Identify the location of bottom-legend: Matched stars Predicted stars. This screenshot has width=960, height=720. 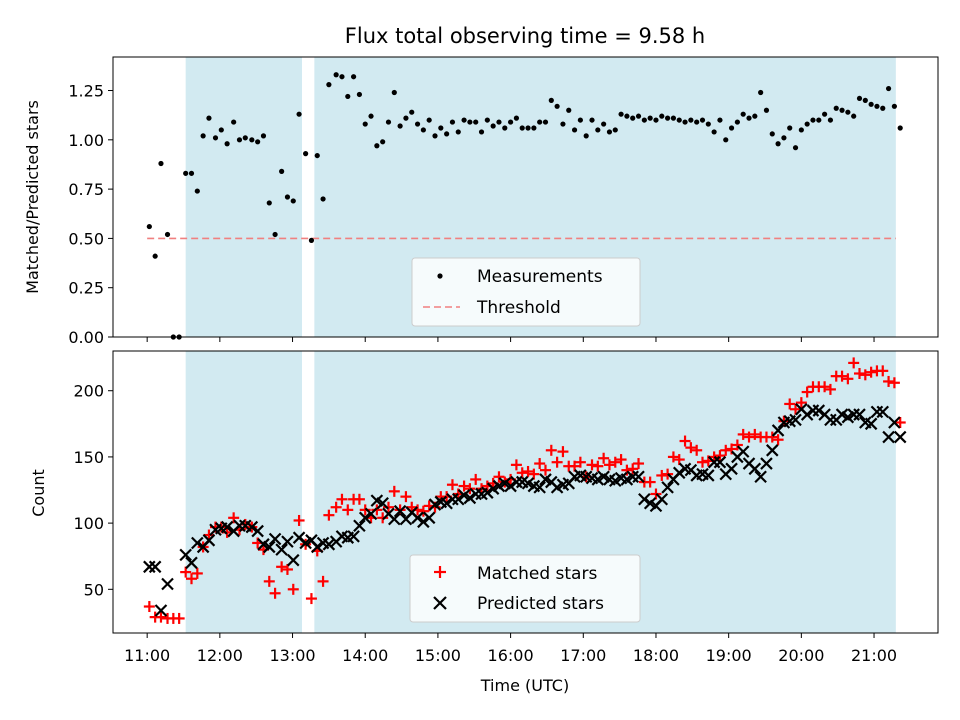
(525, 588).